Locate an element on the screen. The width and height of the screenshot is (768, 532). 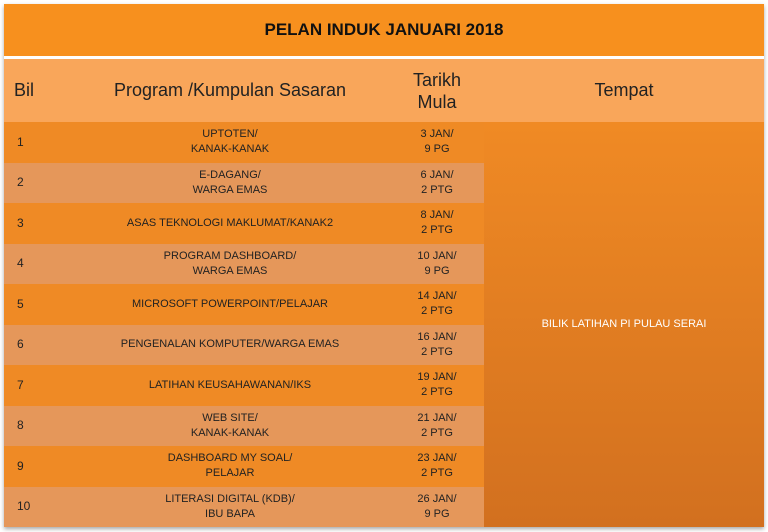
header-tempat: Tempat is located at coordinates (624, 90).